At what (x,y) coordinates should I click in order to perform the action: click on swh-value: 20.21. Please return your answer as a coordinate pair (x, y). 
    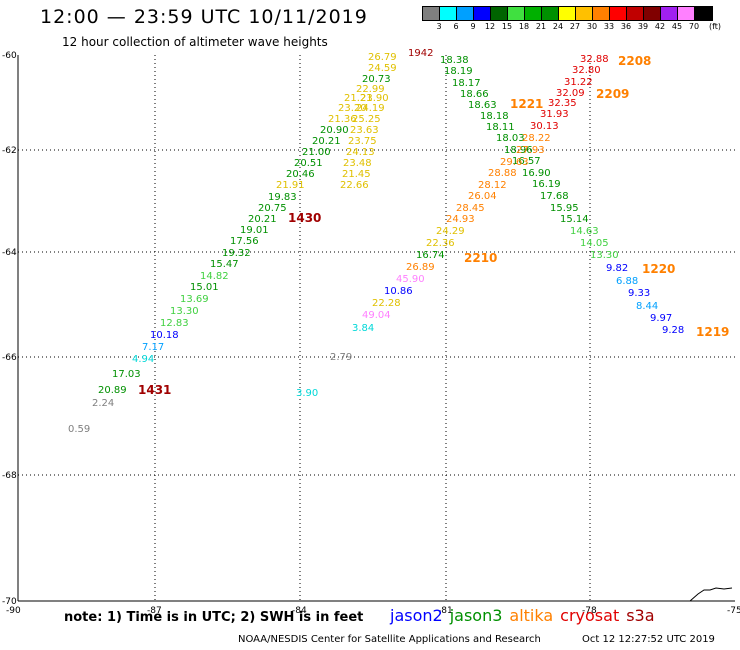
    Looking at the image, I should click on (262, 219).